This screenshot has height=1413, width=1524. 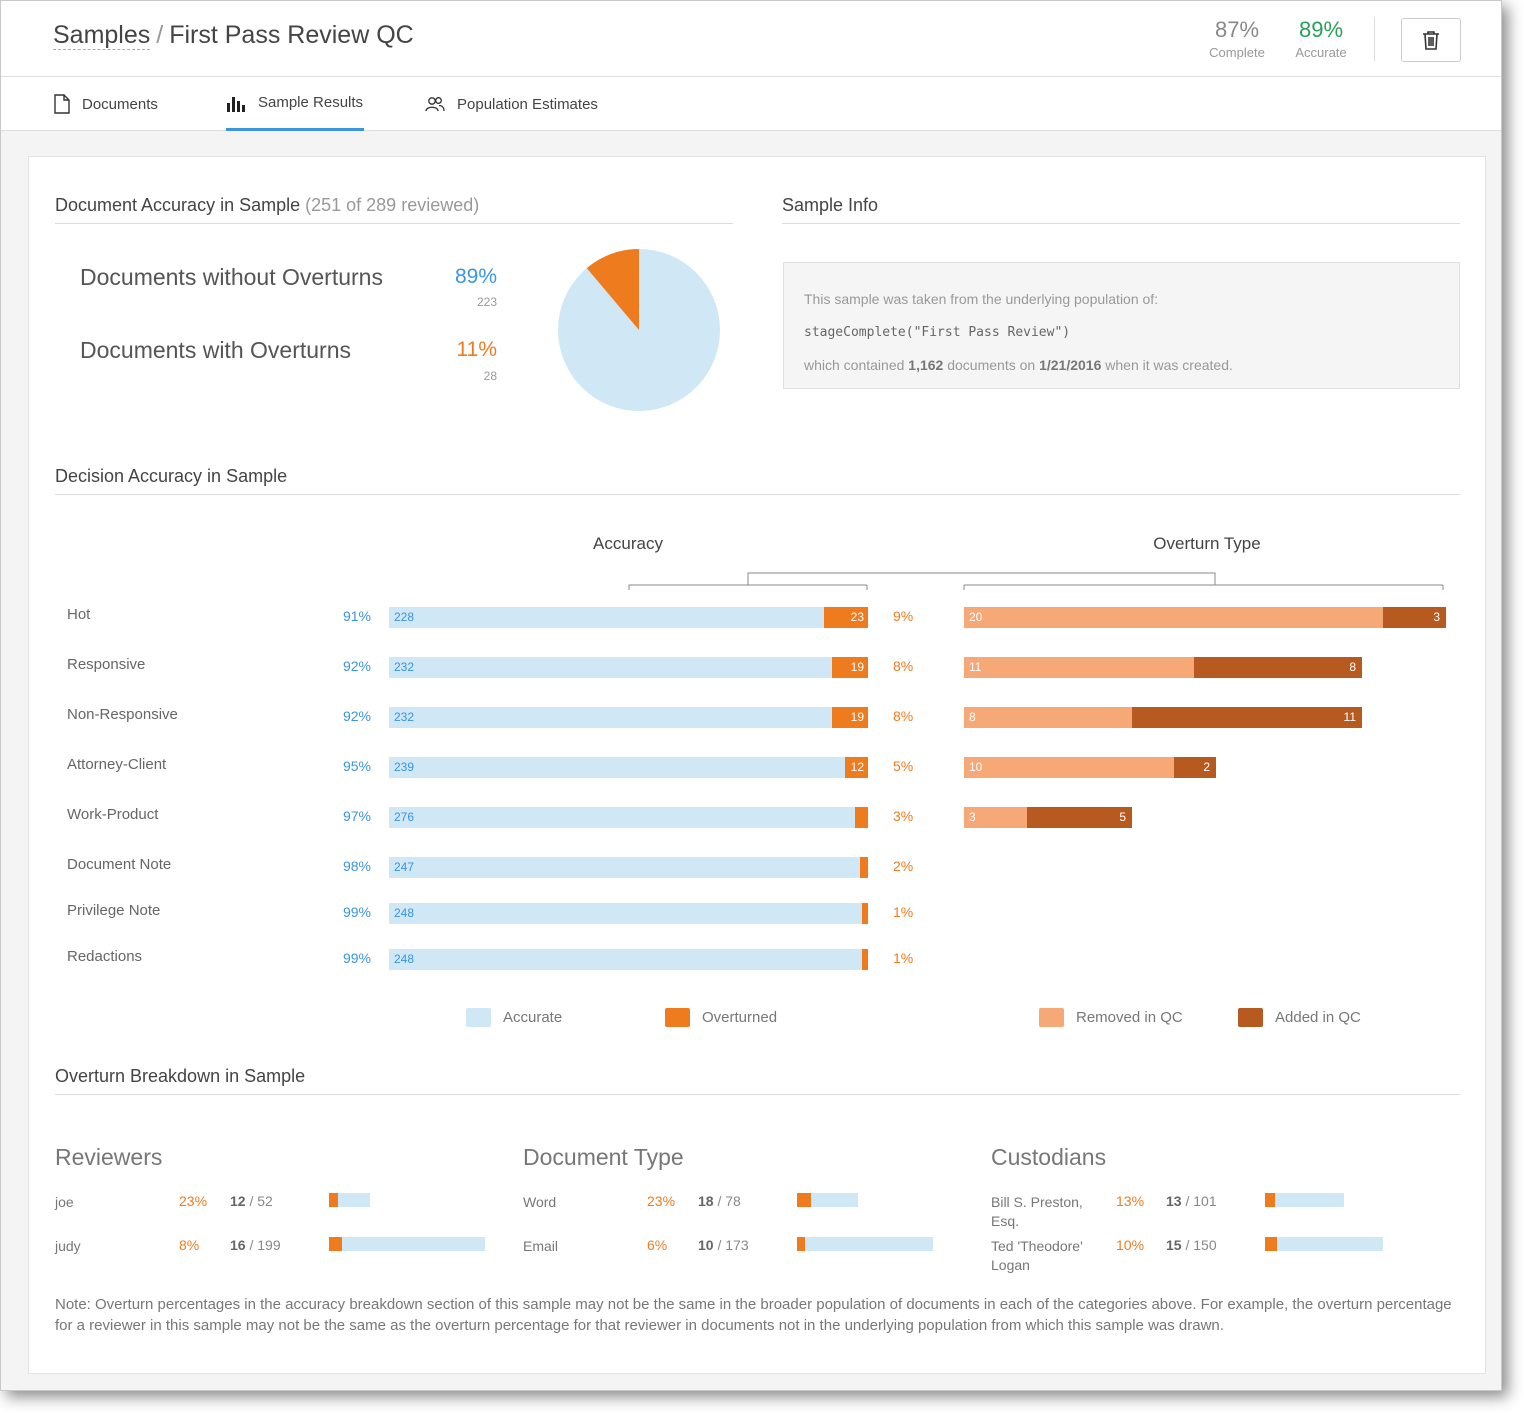 What do you see at coordinates (1111, 1017) in the screenshot?
I see `legend-removed: Removed in QC` at bounding box center [1111, 1017].